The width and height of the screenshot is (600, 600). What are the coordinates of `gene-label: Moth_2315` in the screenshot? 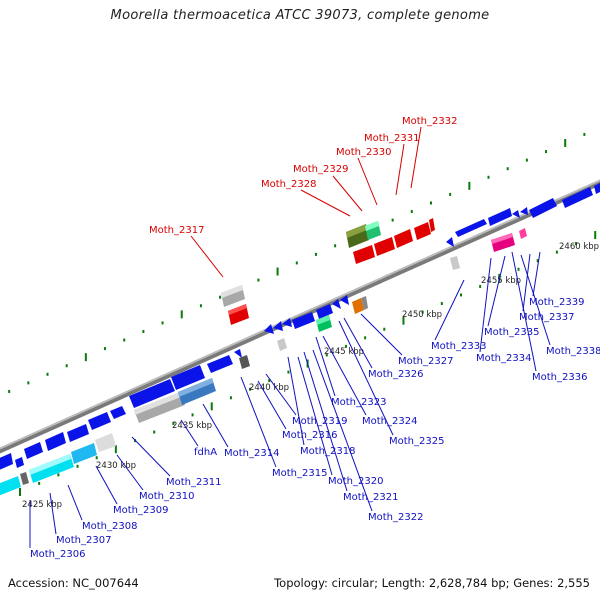 It's located at (299, 473).